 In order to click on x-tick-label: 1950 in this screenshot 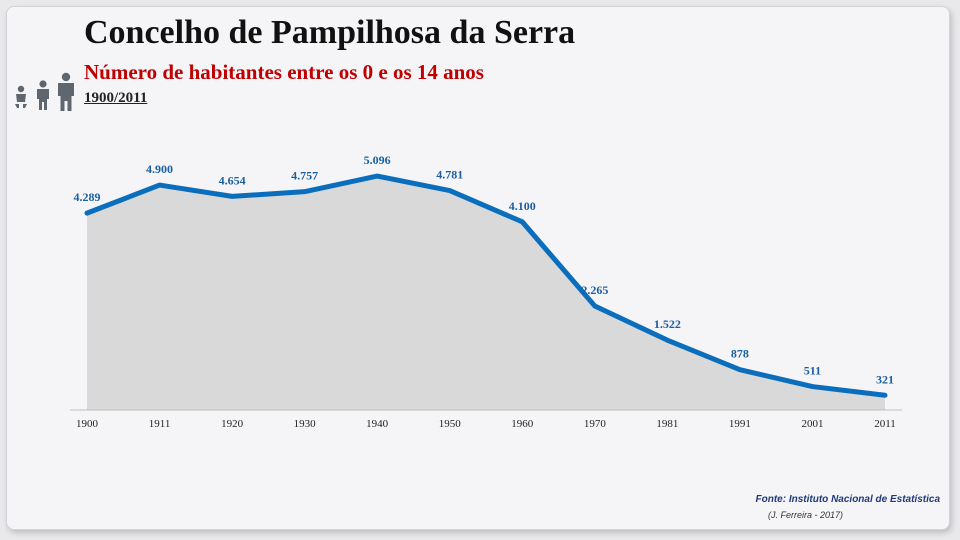, I will do `click(450, 424)`.